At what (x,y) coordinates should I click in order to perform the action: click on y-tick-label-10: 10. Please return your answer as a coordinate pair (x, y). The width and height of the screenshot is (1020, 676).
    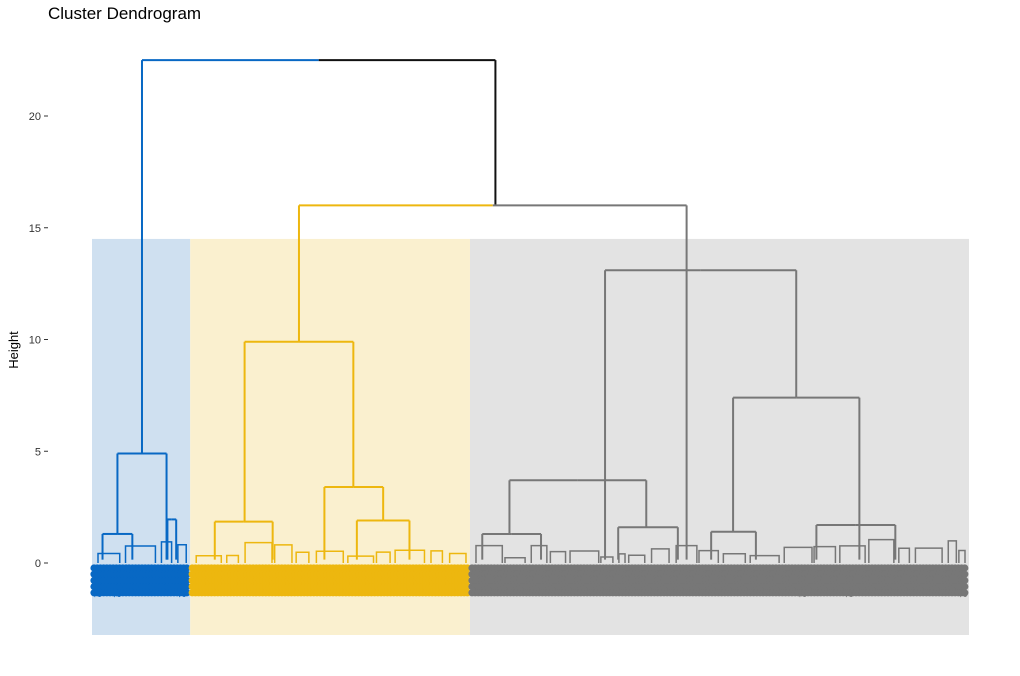
    Looking at the image, I should click on (35, 341).